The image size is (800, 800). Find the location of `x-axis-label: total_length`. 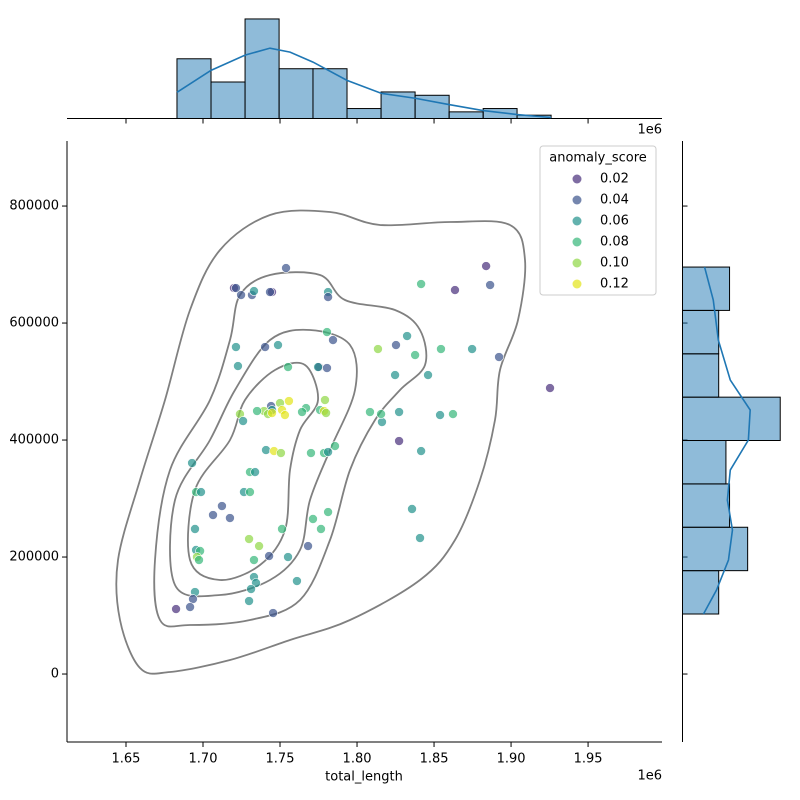

x-axis-label: total_length is located at coordinates (364, 777).